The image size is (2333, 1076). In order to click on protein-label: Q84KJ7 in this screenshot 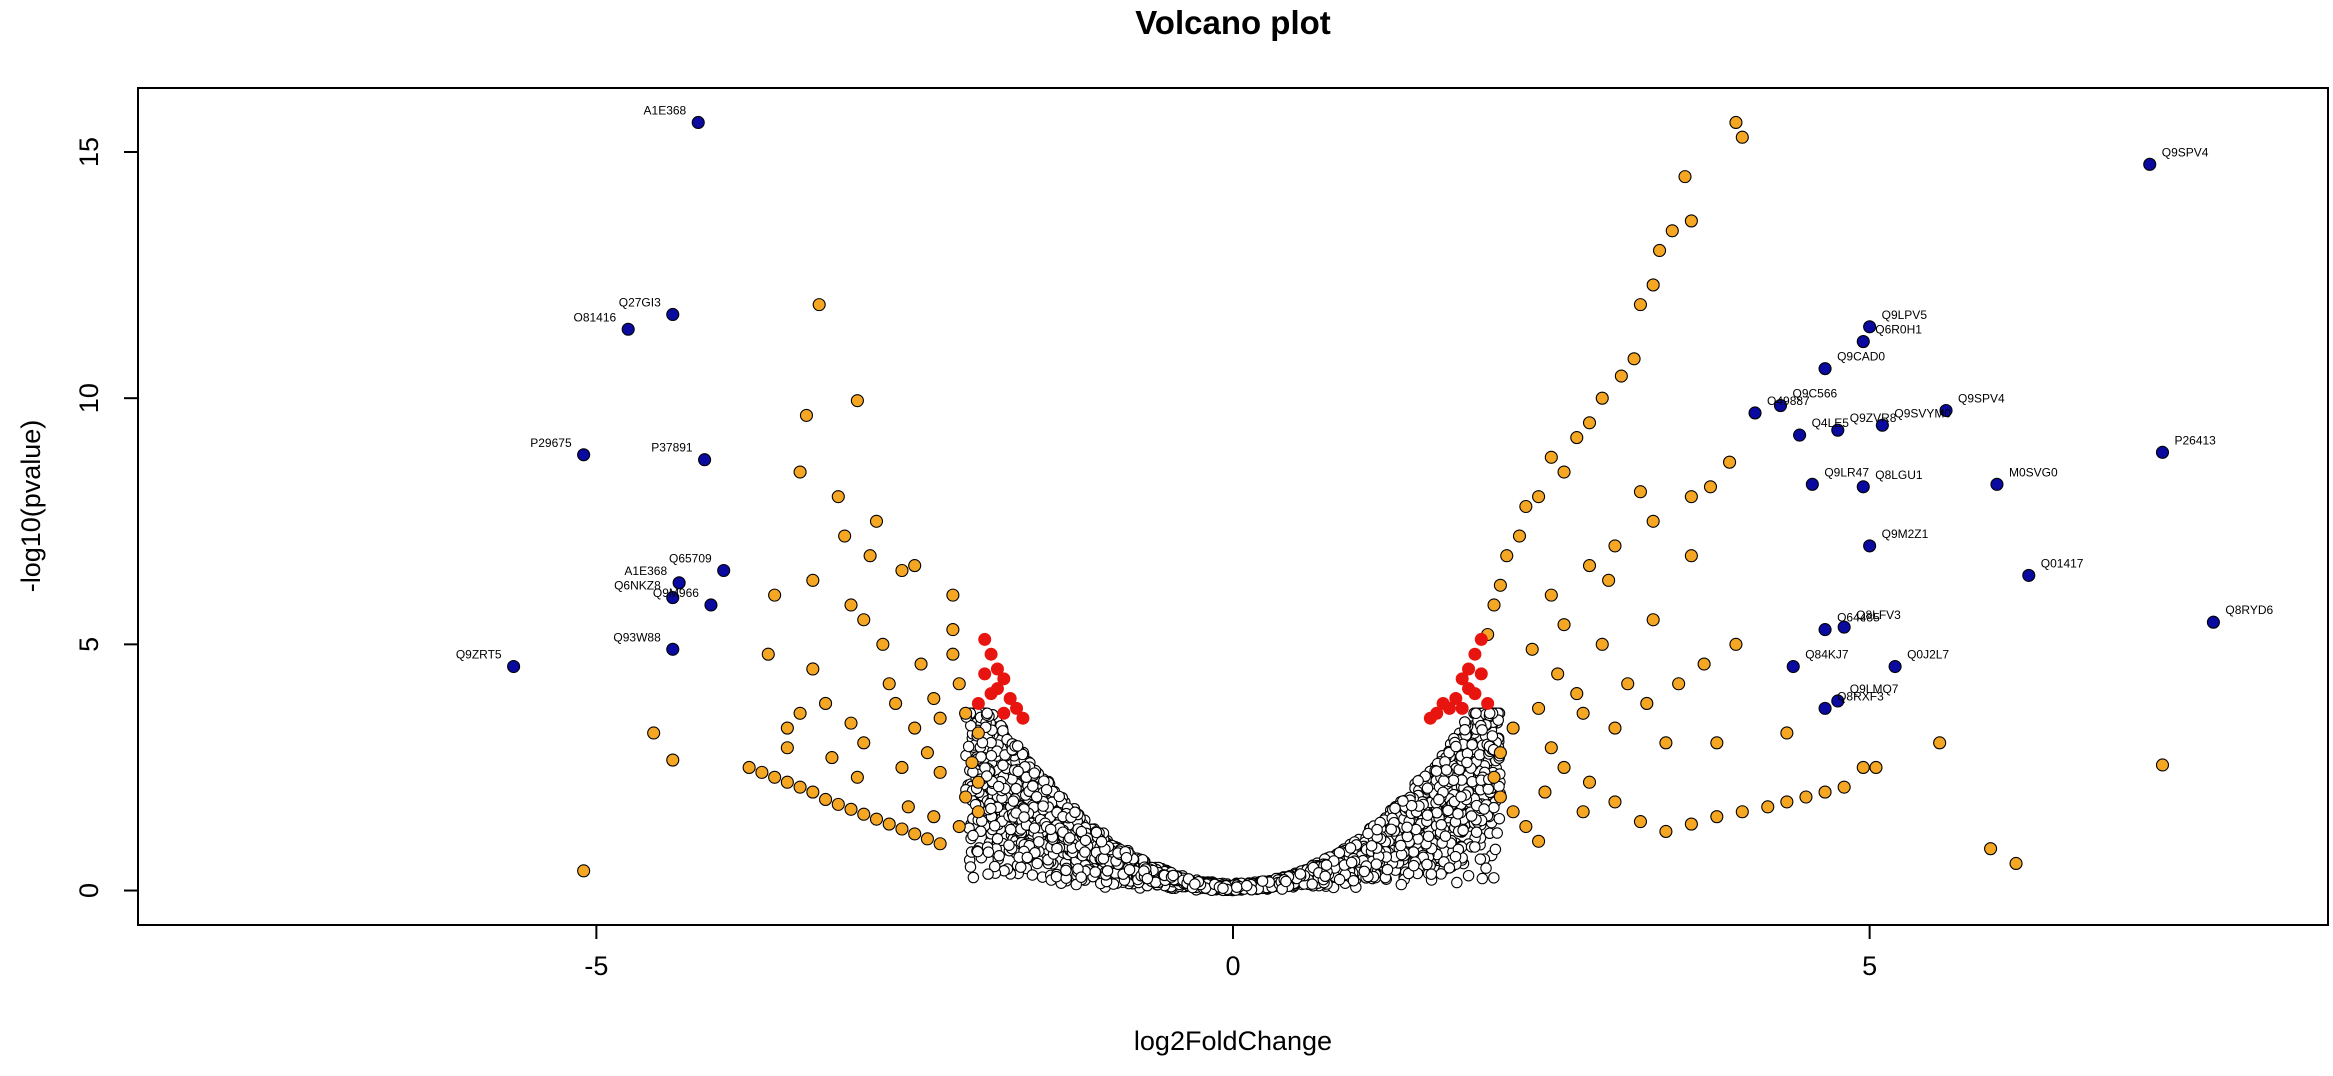, I will do `click(1827, 655)`.